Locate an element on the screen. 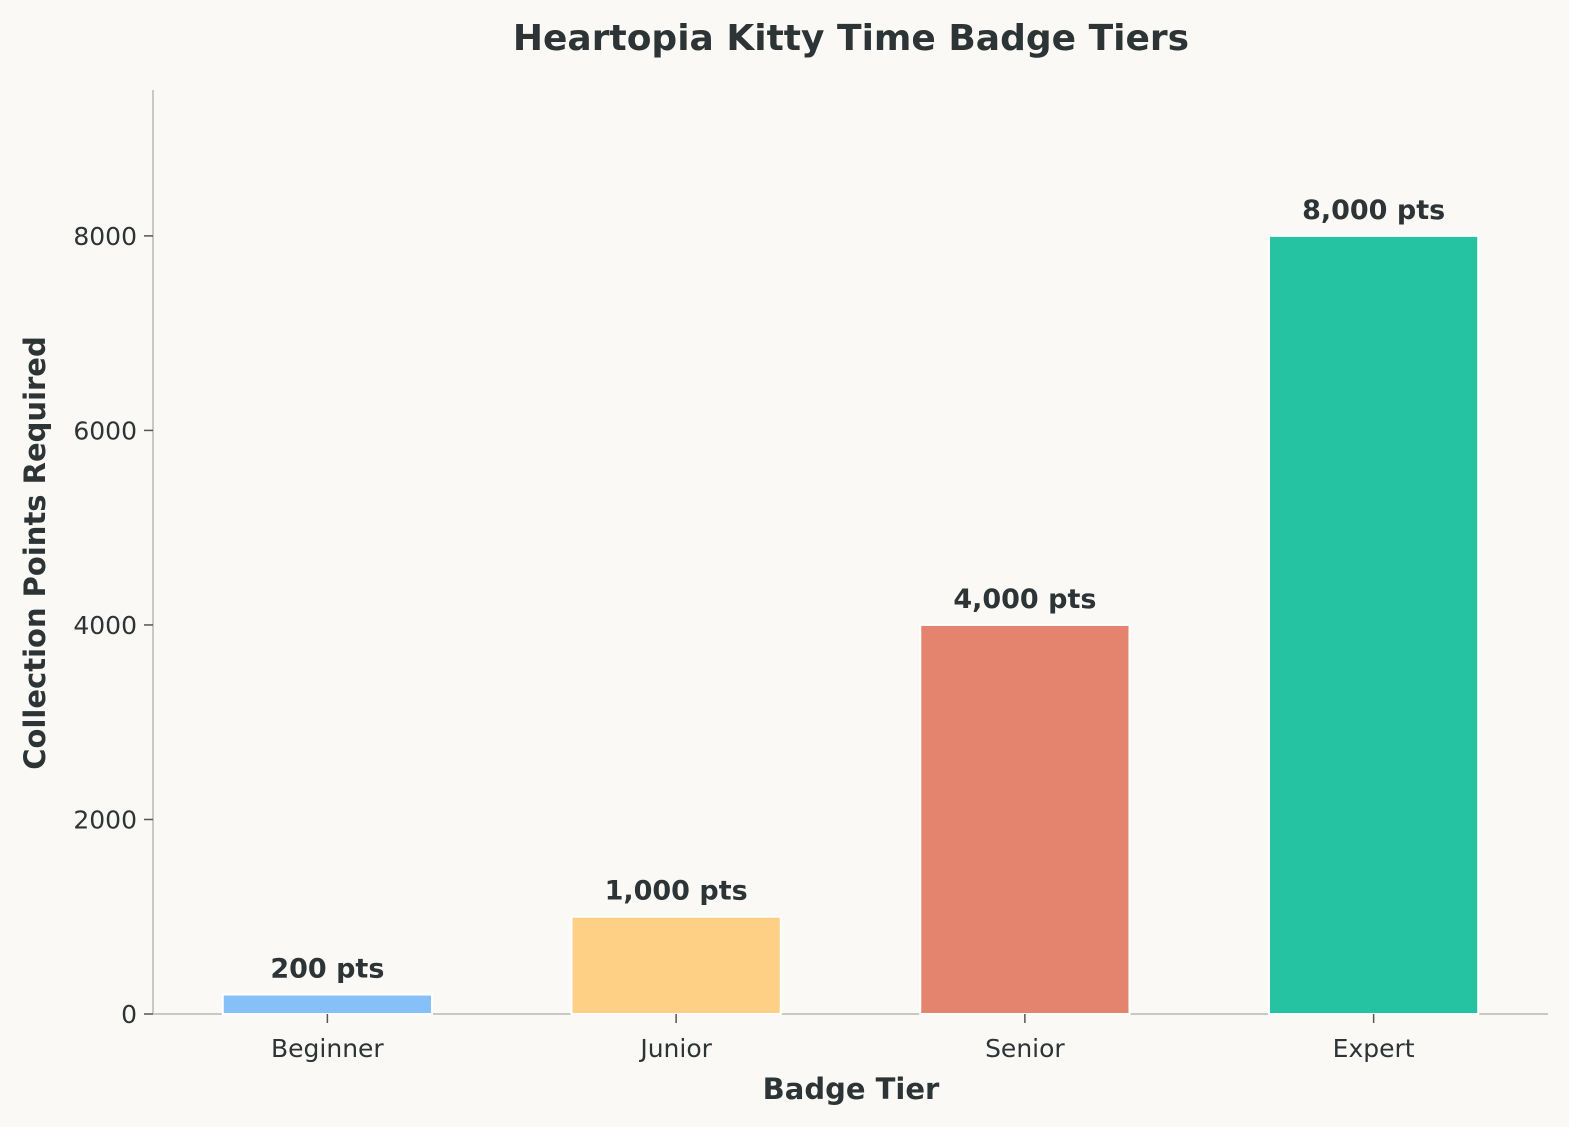 This screenshot has height=1127, width=1569. bar-value-label: 200 pts is located at coordinates (327, 969).